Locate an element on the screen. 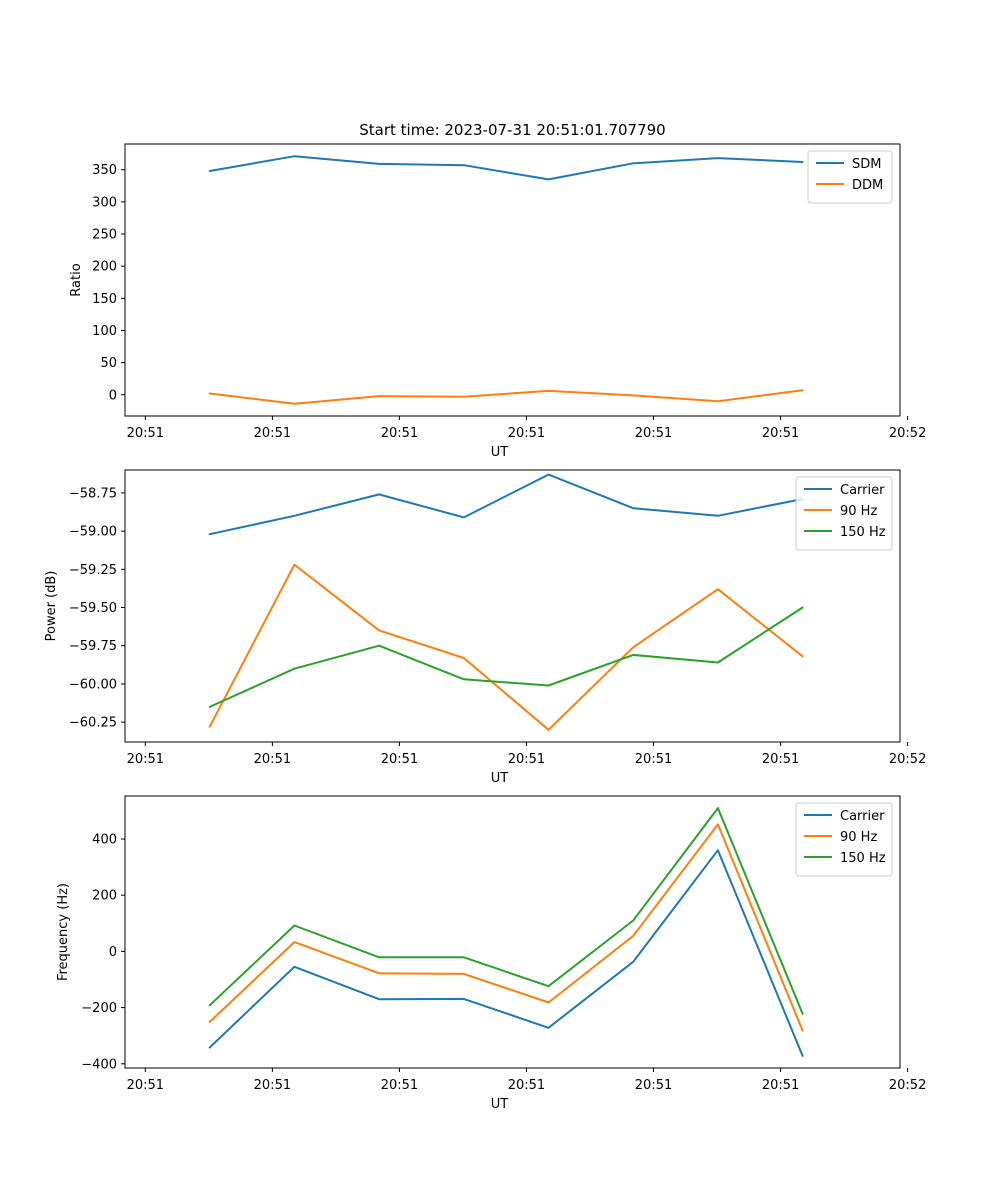 The image size is (1000, 1204). y-tick-label: 50 is located at coordinates (108, 363).